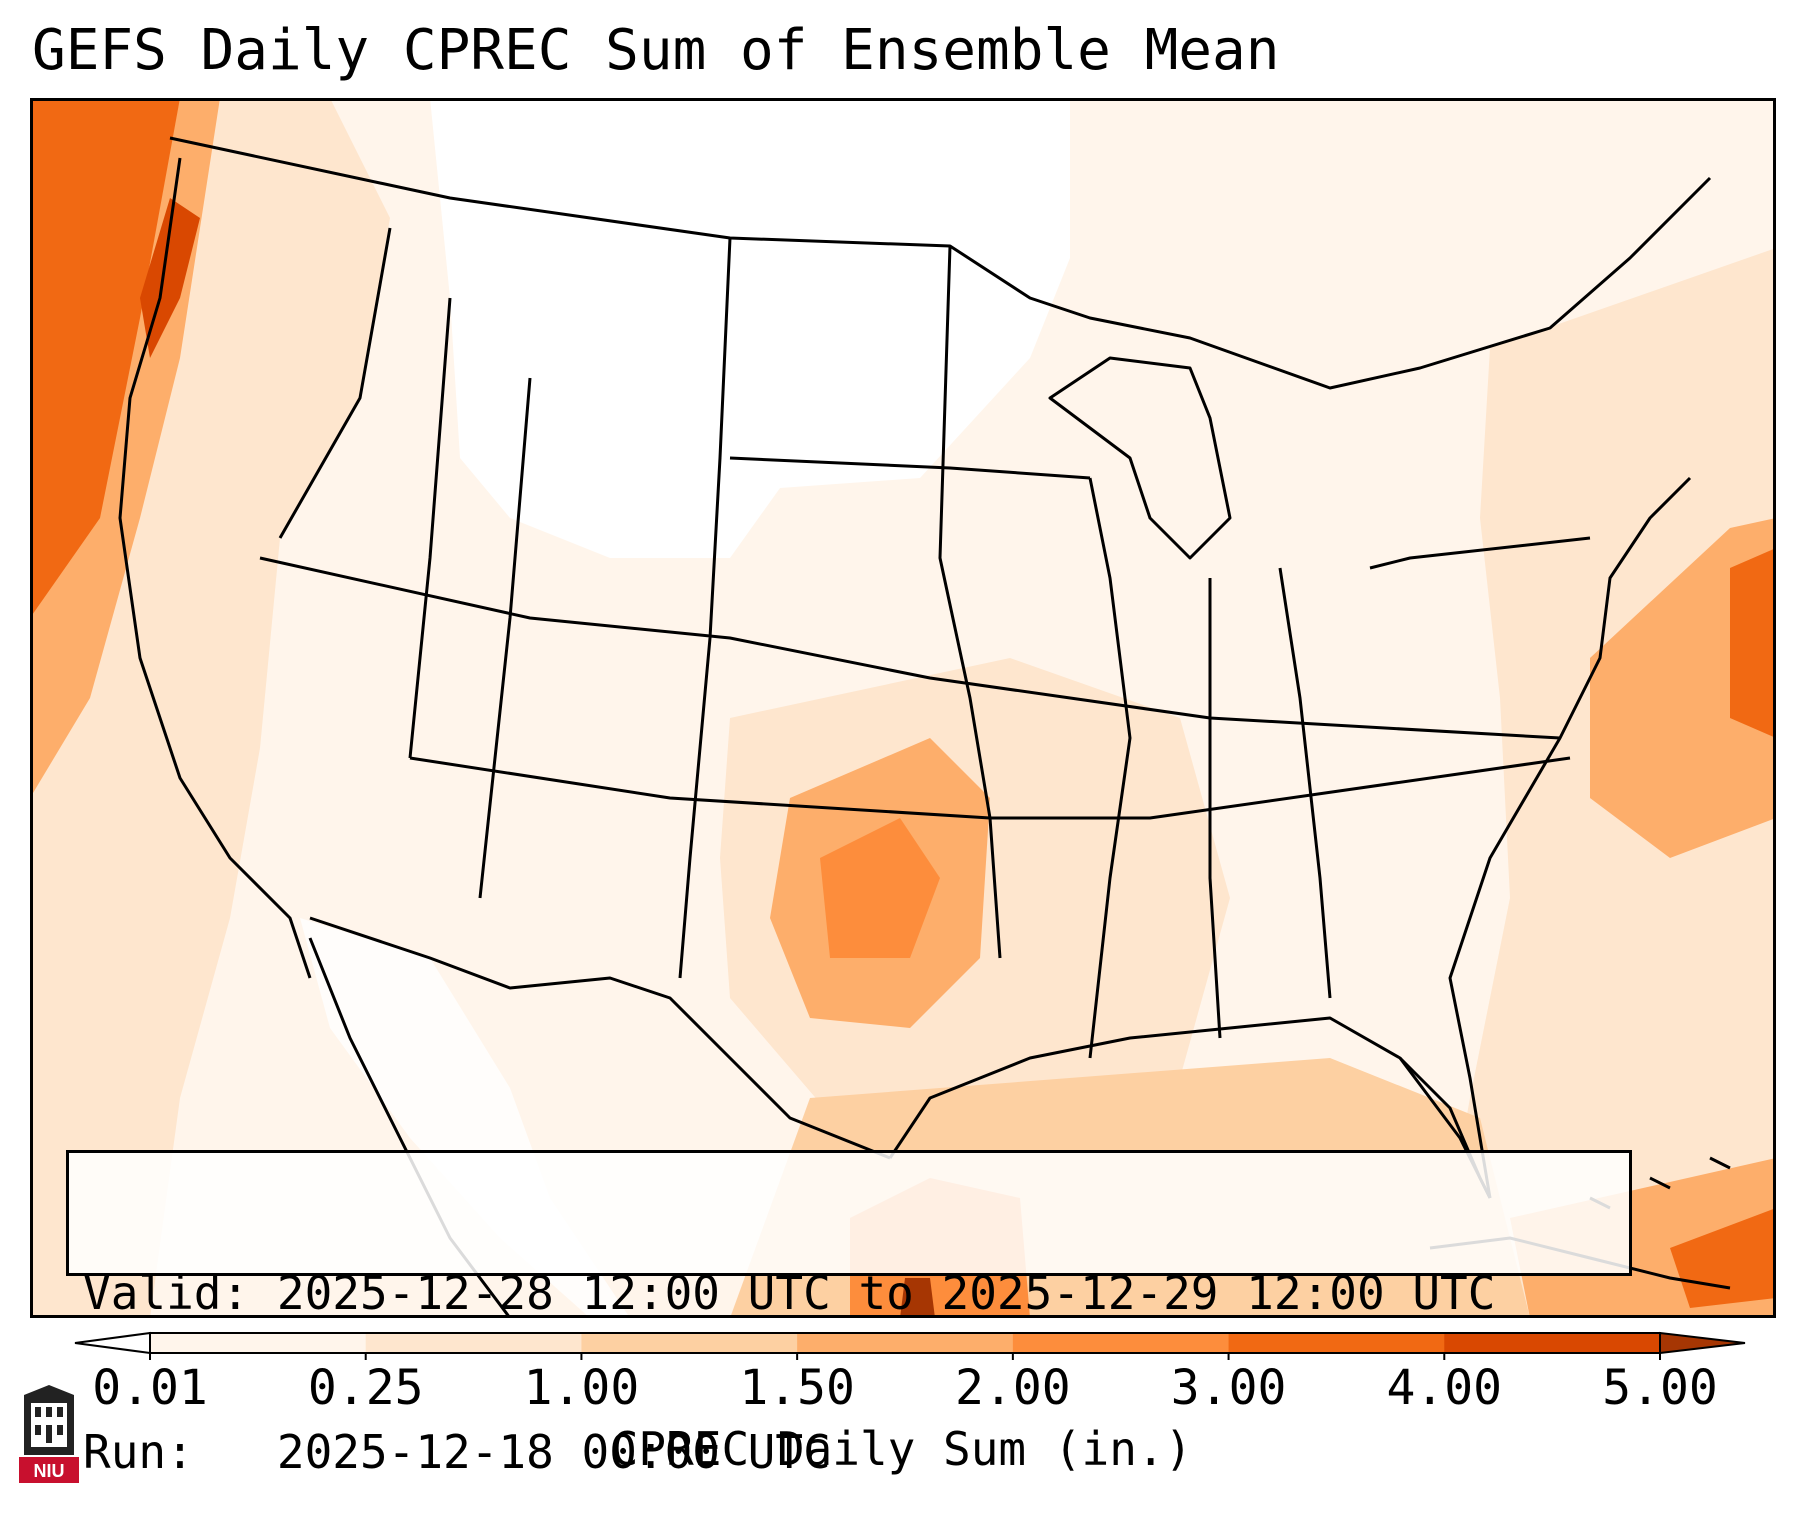 The image size is (1803, 1532). I want to click on colorbar-over-arrow, so click(1702, 1343).